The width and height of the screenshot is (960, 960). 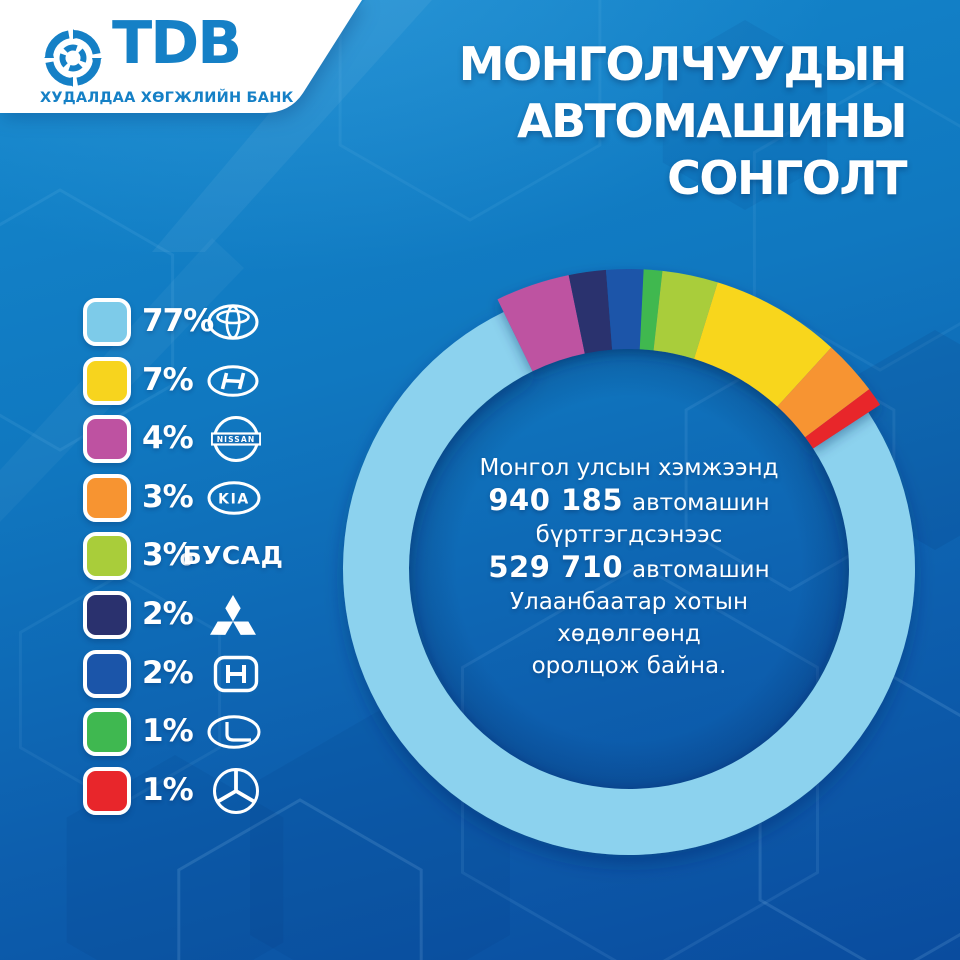 I want to click on center-line-1: Монгол улсын хэмжээнд, so click(x=629, y=468).